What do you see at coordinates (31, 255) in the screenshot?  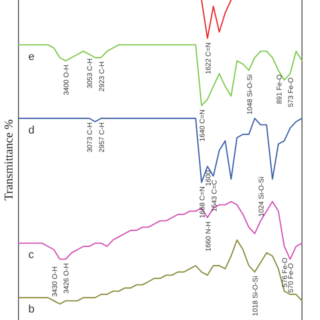 I see `series-label: c` at bounding box center [31, 255].